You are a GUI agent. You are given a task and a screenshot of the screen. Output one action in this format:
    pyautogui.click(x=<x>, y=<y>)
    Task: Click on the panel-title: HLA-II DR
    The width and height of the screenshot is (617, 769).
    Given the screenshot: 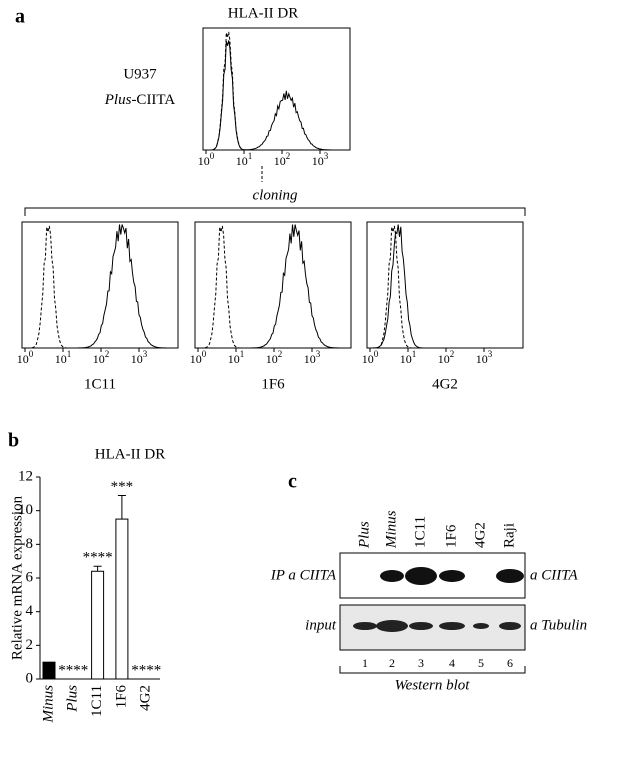 What is the action you would take?
    pyautogui.click(x=263, y=13)
    